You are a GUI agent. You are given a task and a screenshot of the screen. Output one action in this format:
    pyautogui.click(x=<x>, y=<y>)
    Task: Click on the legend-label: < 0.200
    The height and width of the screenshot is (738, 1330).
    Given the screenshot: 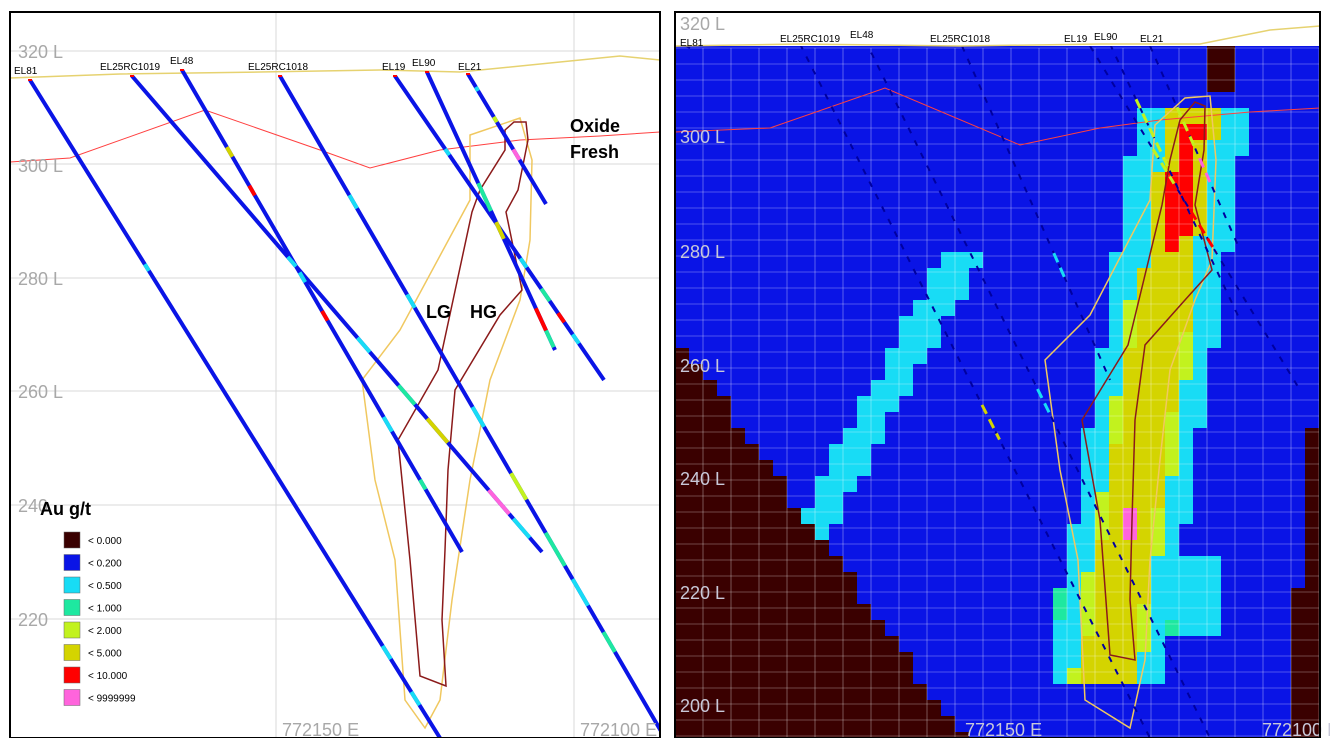 What is the action you would take?
    pyautogui.click(x=105, y=564)
    